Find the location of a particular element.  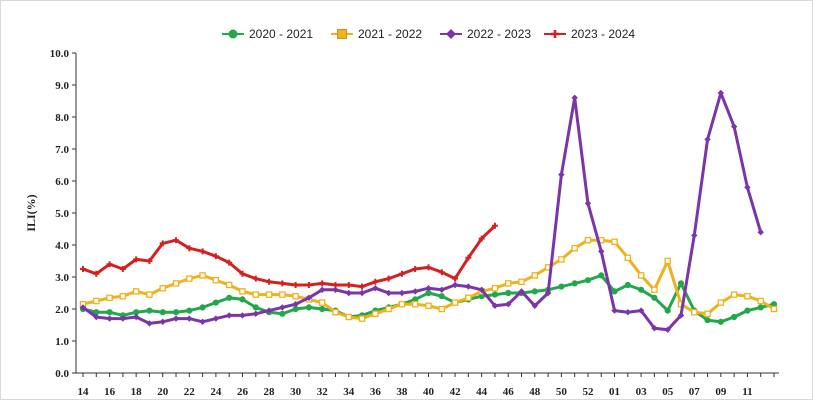

y-tick-label: 8.0 is located at coordinates (62, 118).